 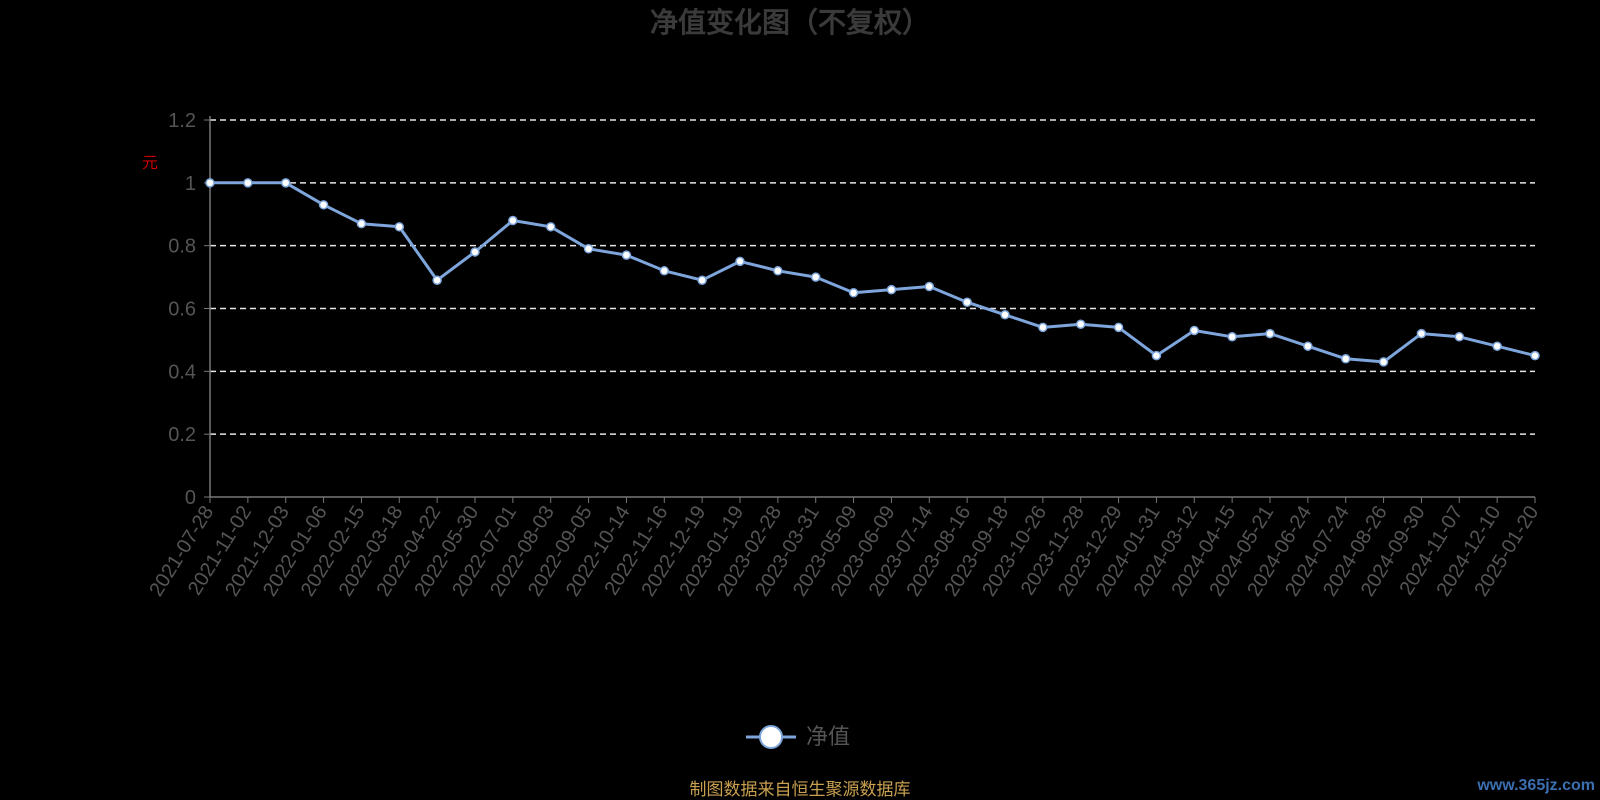 I want to click on y-tick-label: 0.6, so click(x=182, y=310).